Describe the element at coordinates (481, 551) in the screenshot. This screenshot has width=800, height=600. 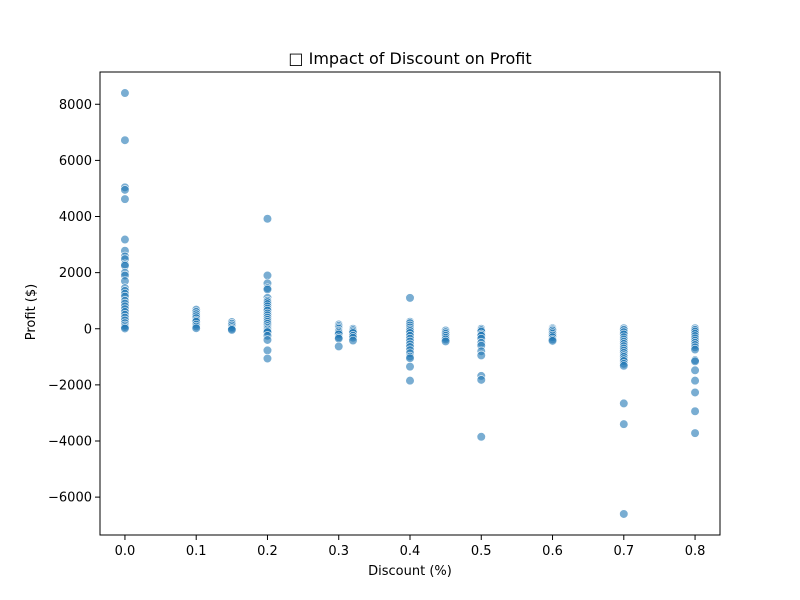
I see `x-tick-label: 0.5` at that location.